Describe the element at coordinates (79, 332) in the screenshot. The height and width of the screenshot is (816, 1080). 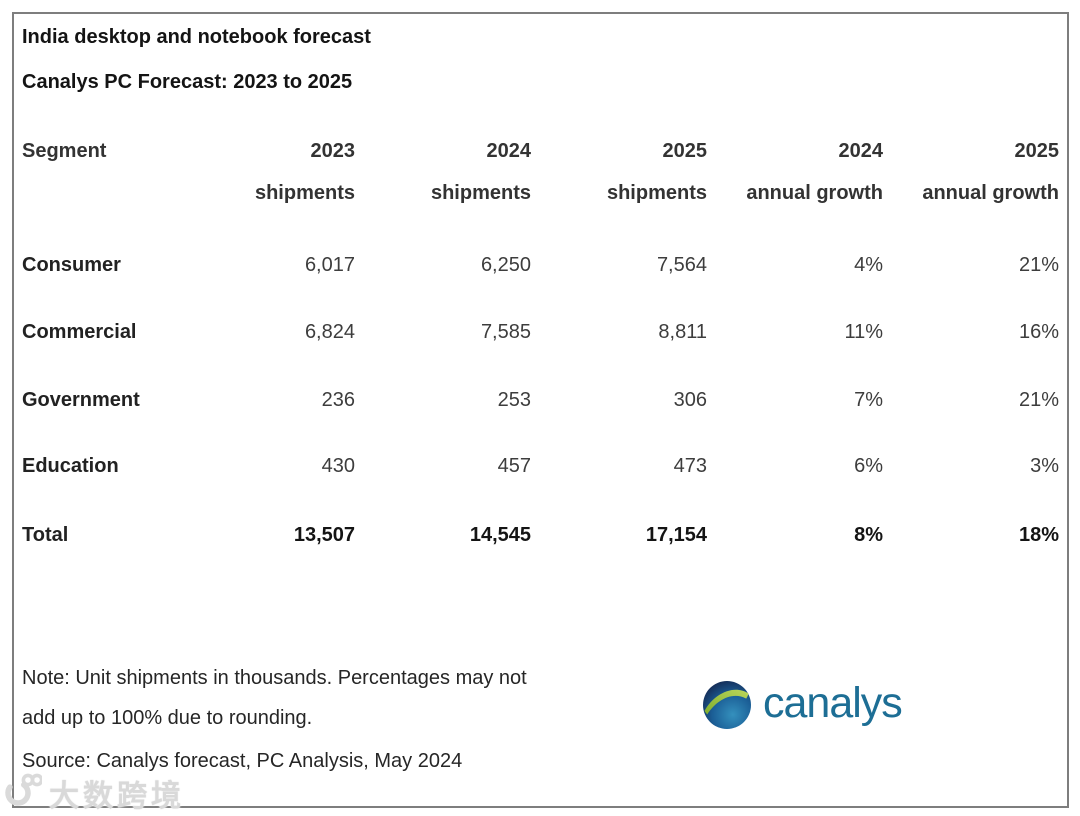
I see `segment-label: Commercial` at that location.